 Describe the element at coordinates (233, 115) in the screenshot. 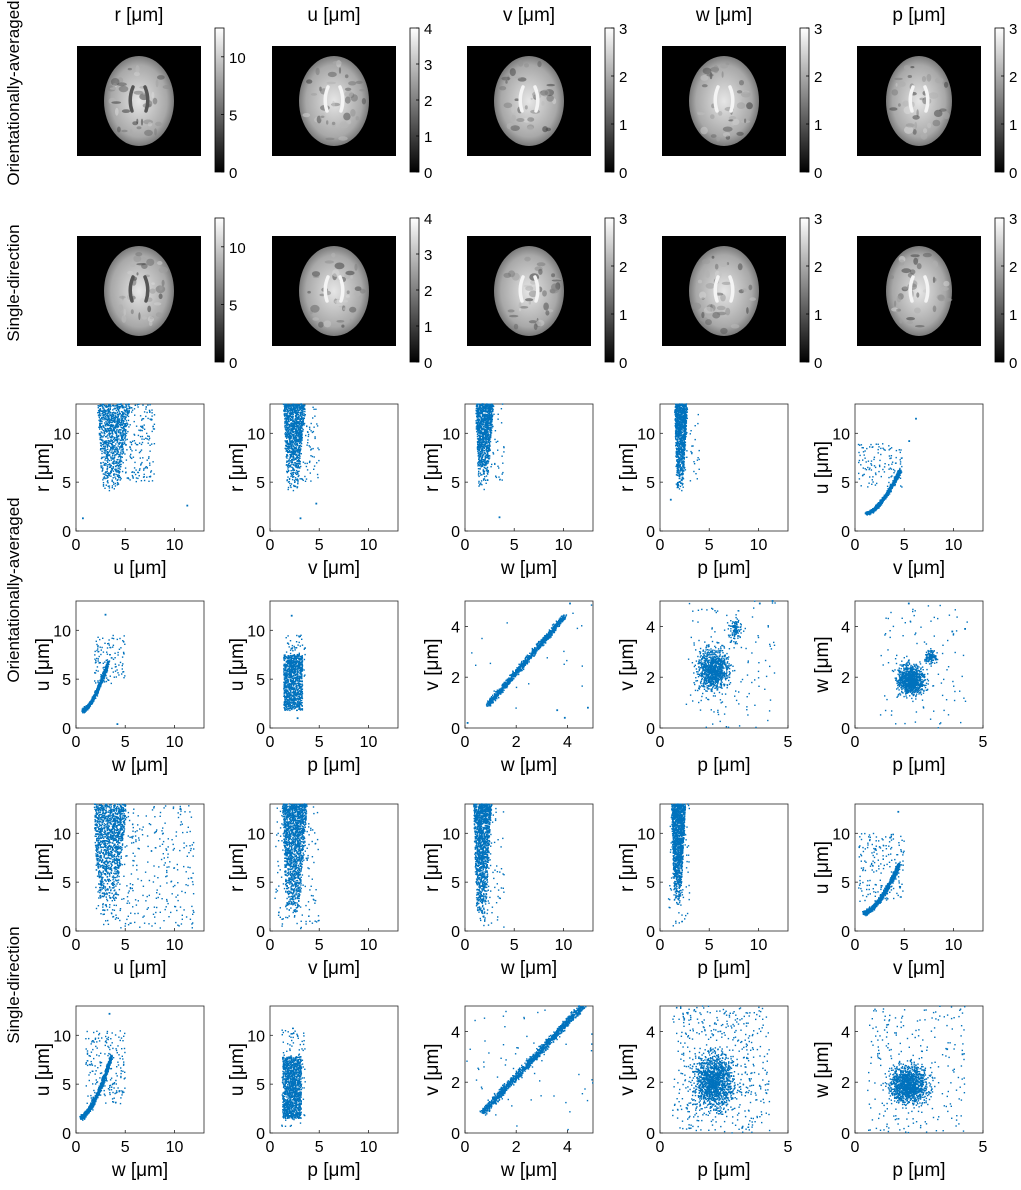

I see `colorbar-tick-label: 5` at that location.